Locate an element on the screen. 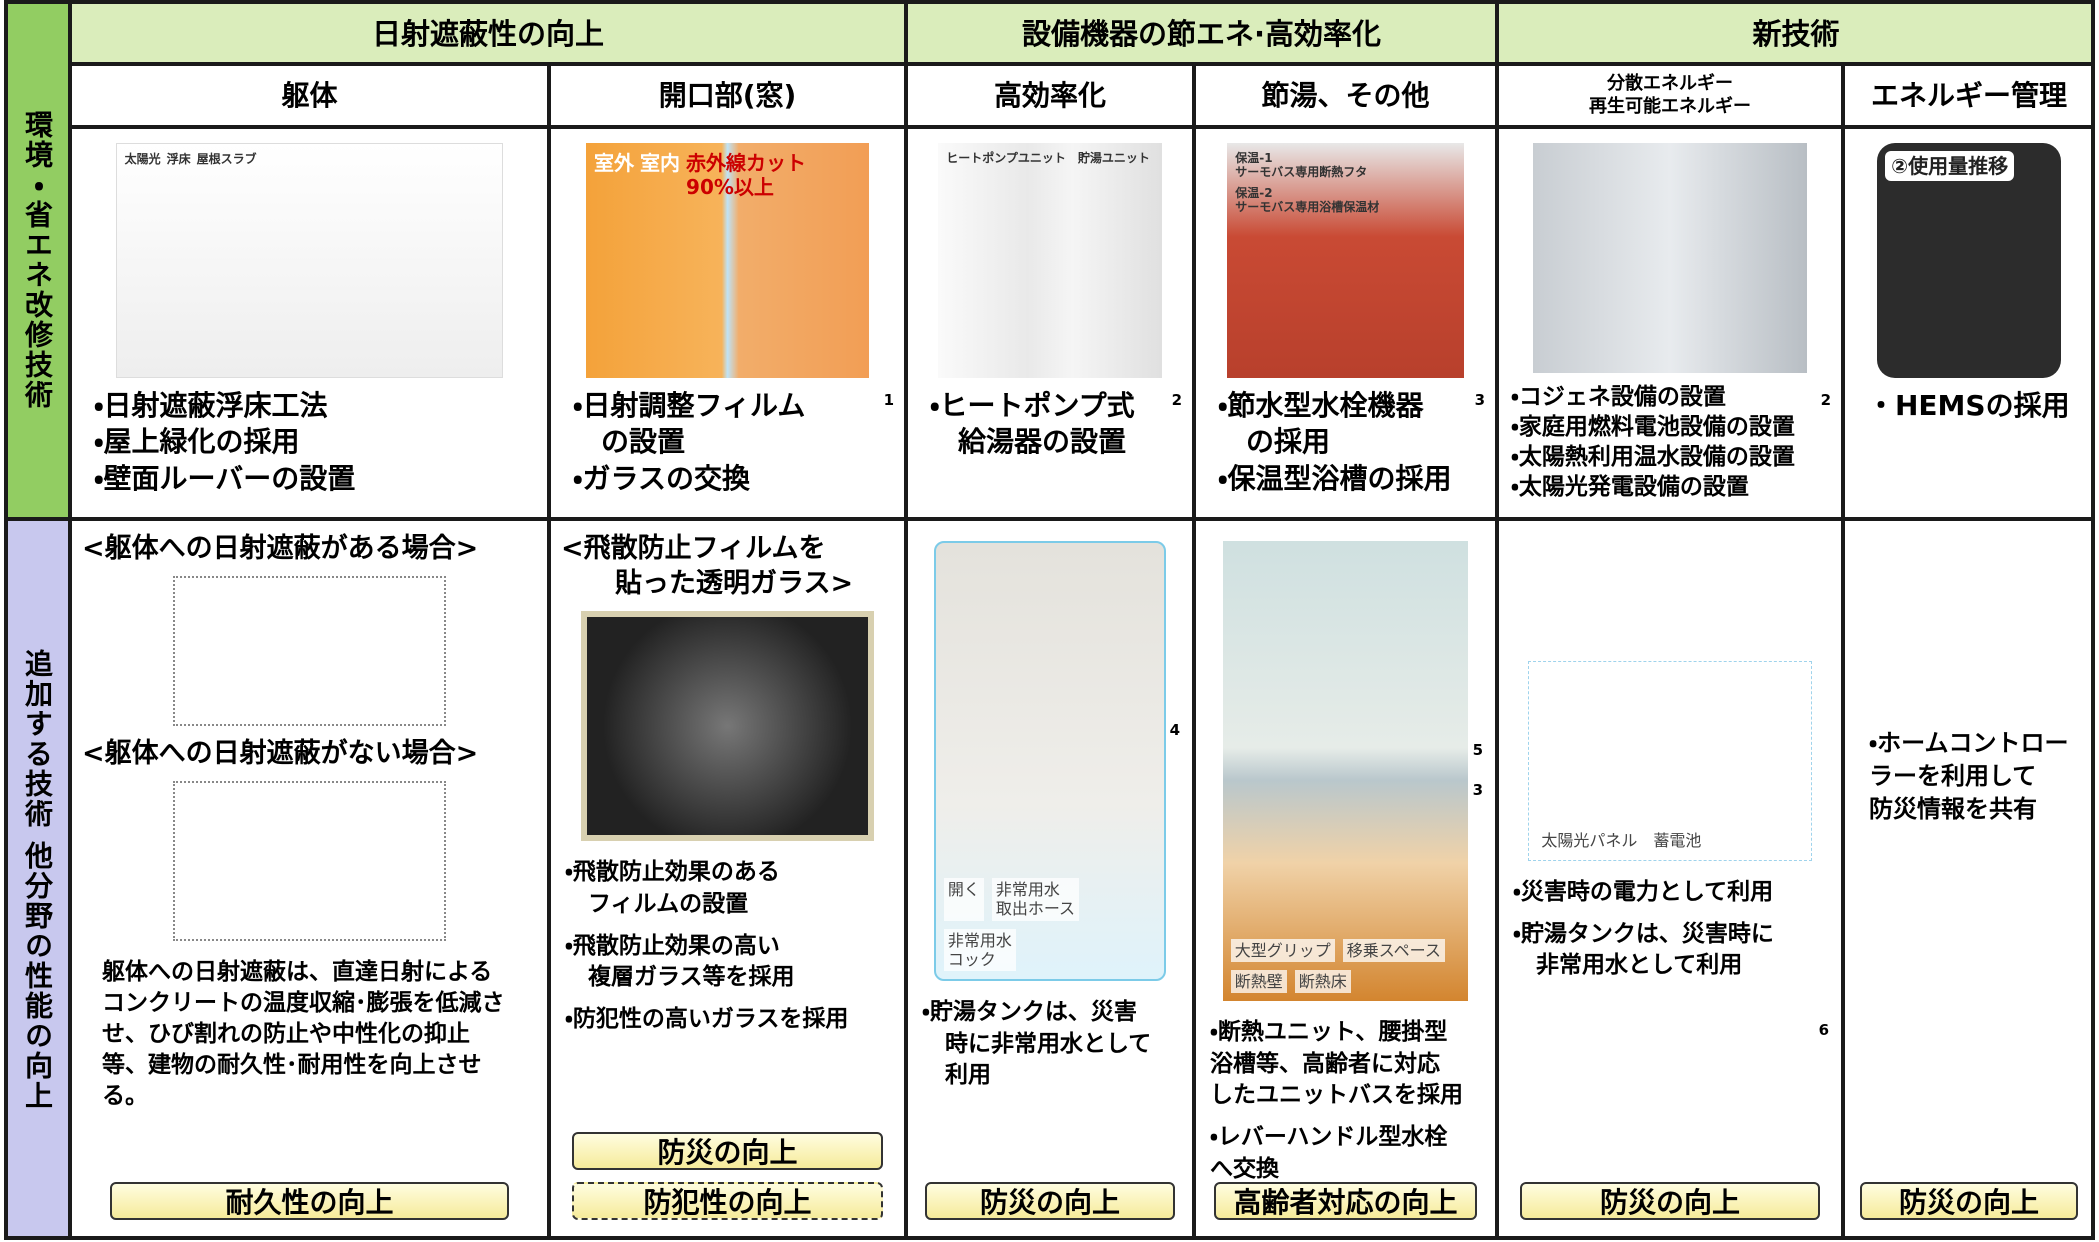 The width and height of the screenshot is (2099, 1242). added-item: ・防犯性の高いガラスを採用 is located at coordinates (707, 1019).